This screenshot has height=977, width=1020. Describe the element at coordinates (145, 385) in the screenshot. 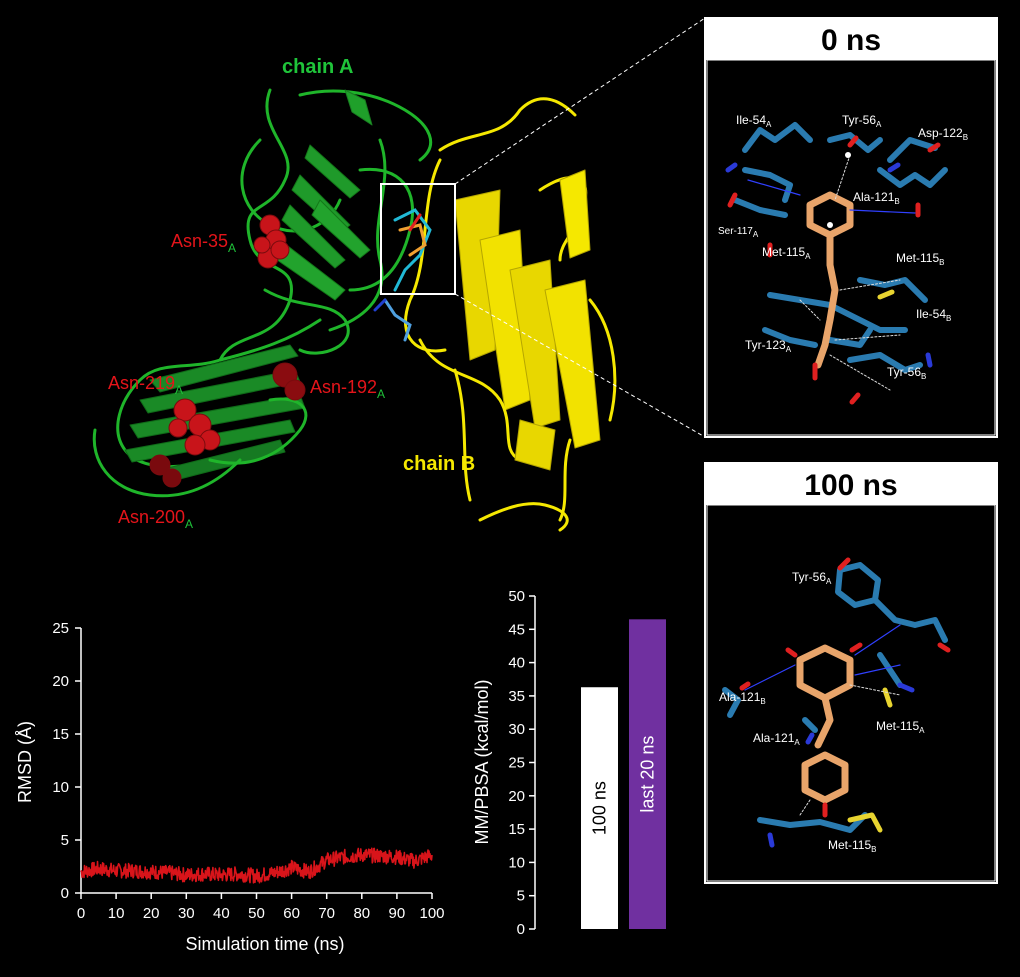

I see `asn-219-label: Asn-219A` at that location.